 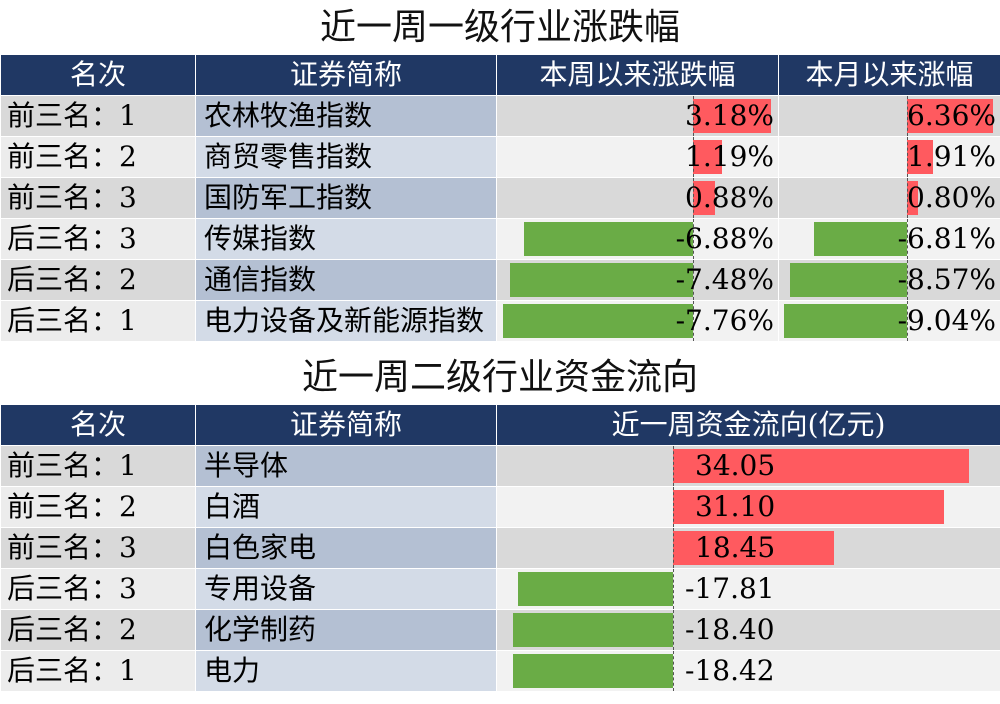 I want to click on capital-flow-value: 34.05, so click(x=735, y=465).